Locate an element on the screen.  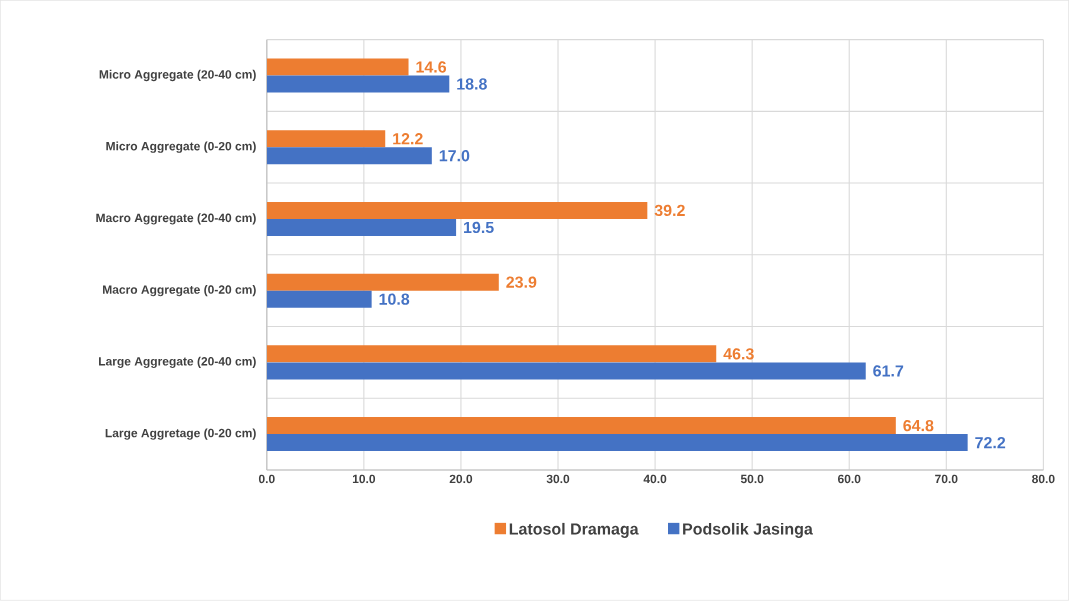
data-label: 61.7 is located at coordinates (888, 371).